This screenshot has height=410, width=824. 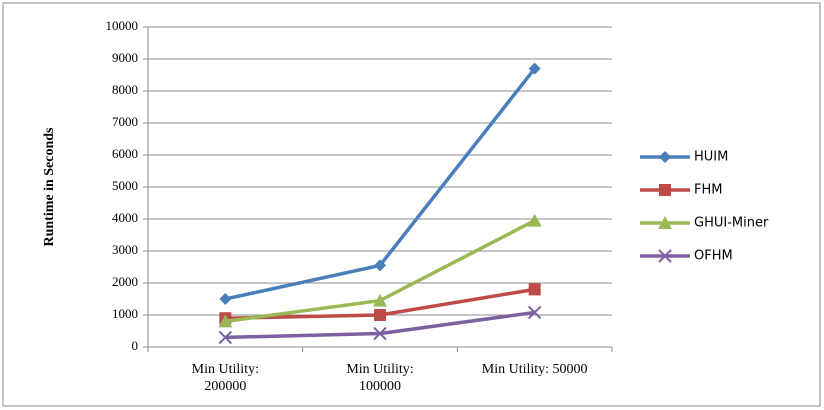 I want to click on y-tick-label: 4000, so click(x=125, y=217).